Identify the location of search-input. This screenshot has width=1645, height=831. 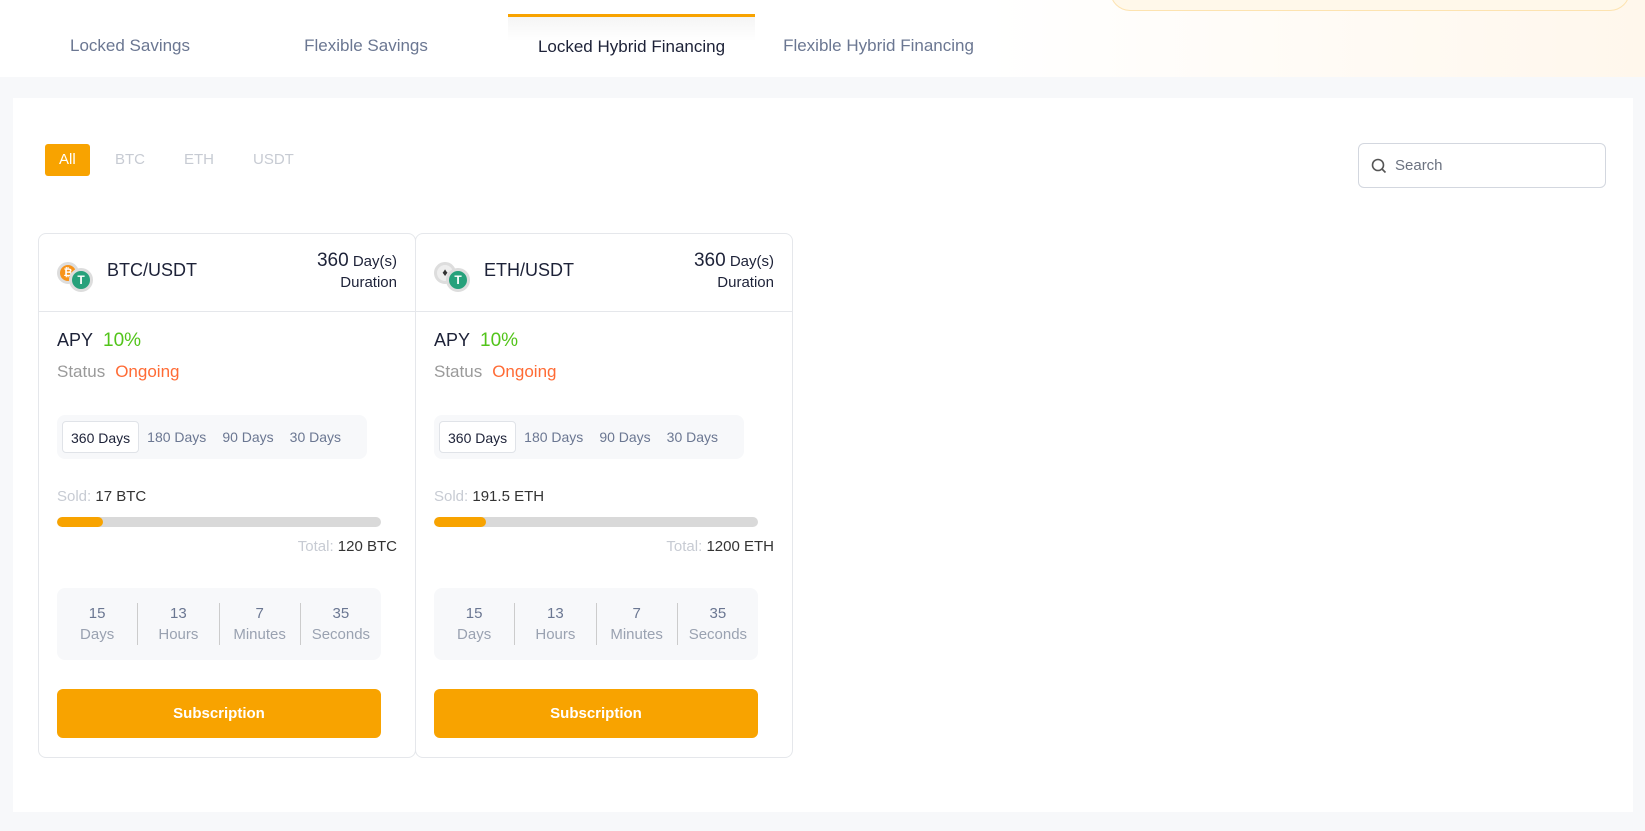
(1495, 165).